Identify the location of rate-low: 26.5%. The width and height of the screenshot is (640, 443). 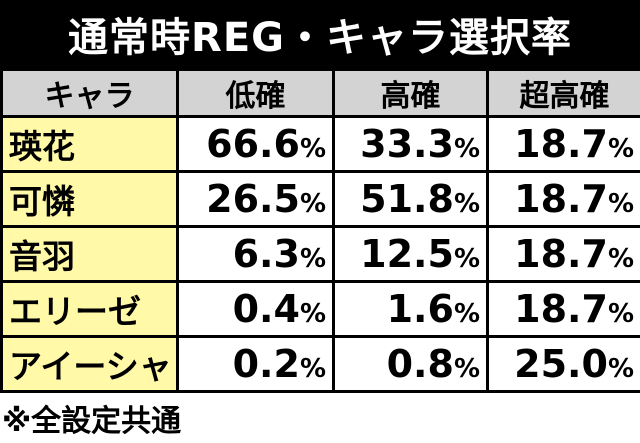
(255, 199).